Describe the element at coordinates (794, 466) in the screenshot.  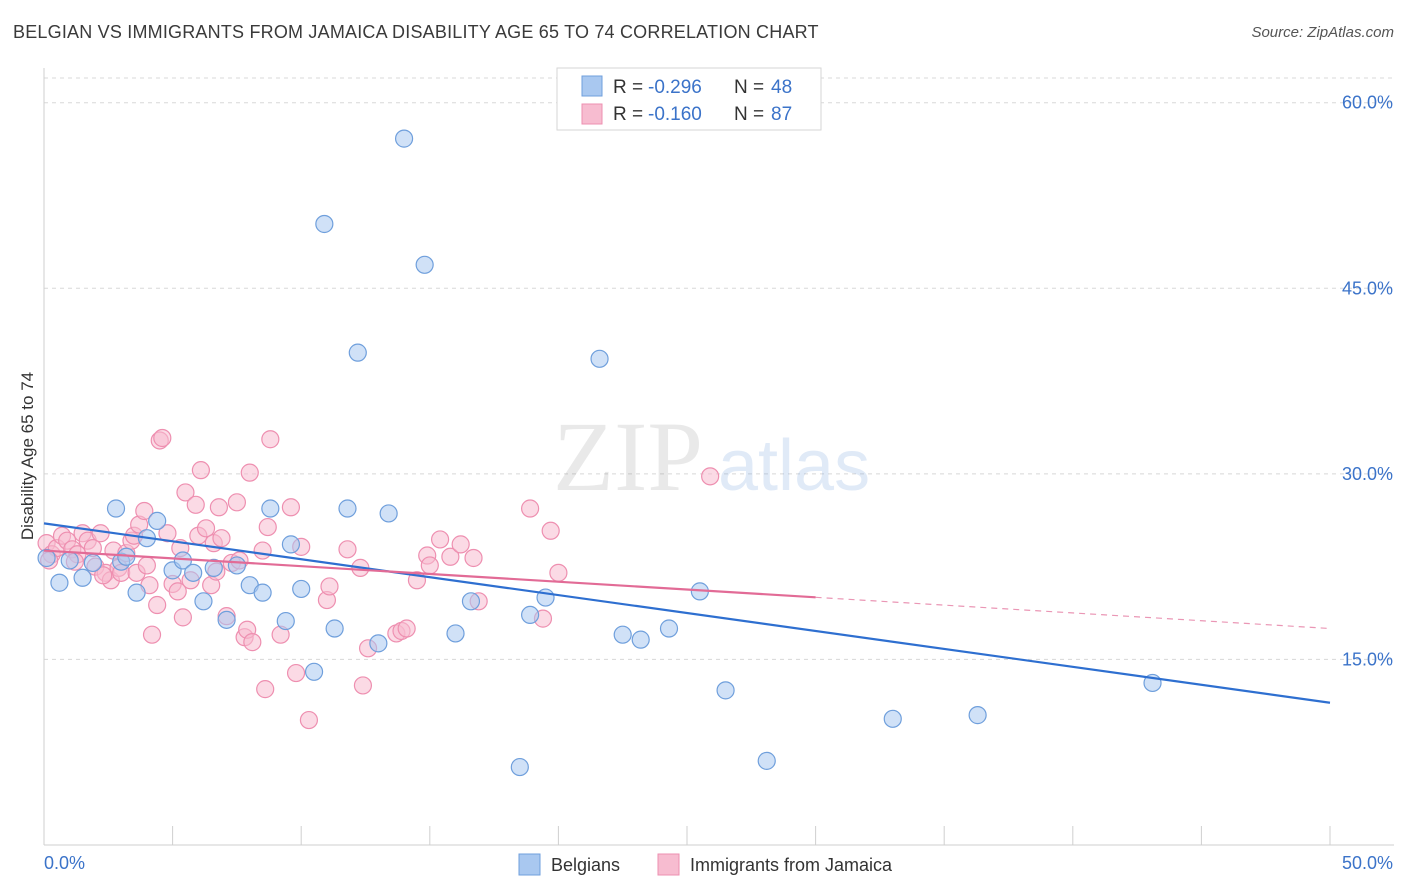
I see `watermark-atlas: atlas` at that location.